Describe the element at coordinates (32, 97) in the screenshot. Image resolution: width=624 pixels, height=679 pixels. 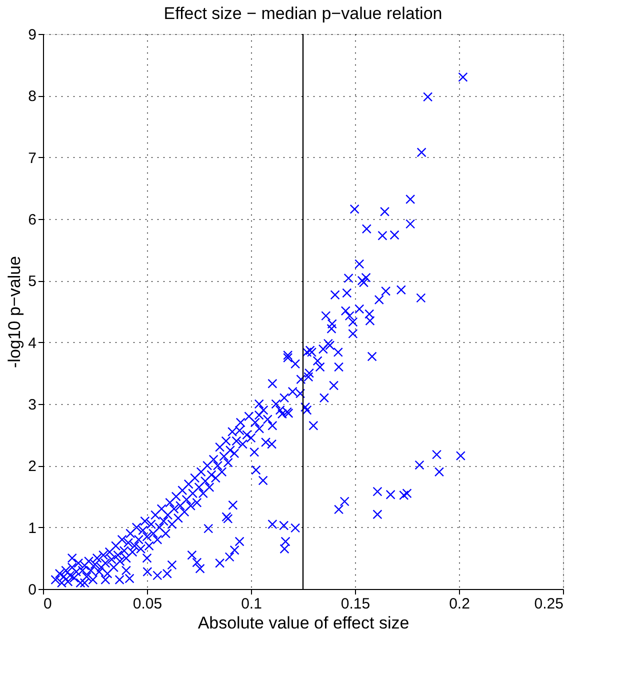
I see `y-tick-label: 8` at that location.